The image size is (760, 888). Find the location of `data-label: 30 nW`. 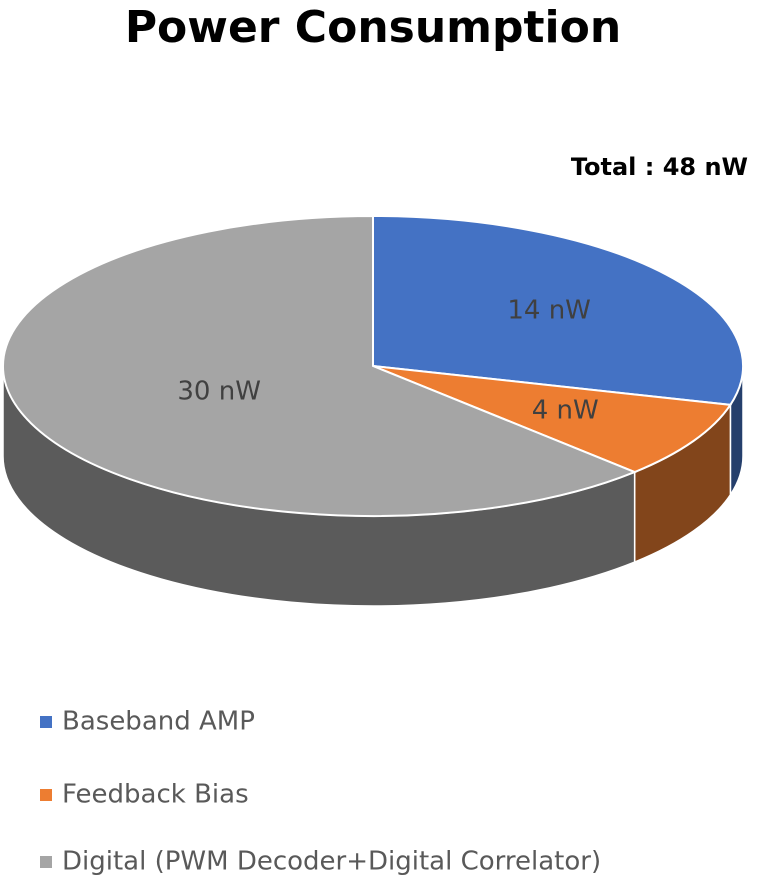

data-label: 30 nW is located at coordinates (219, 391).